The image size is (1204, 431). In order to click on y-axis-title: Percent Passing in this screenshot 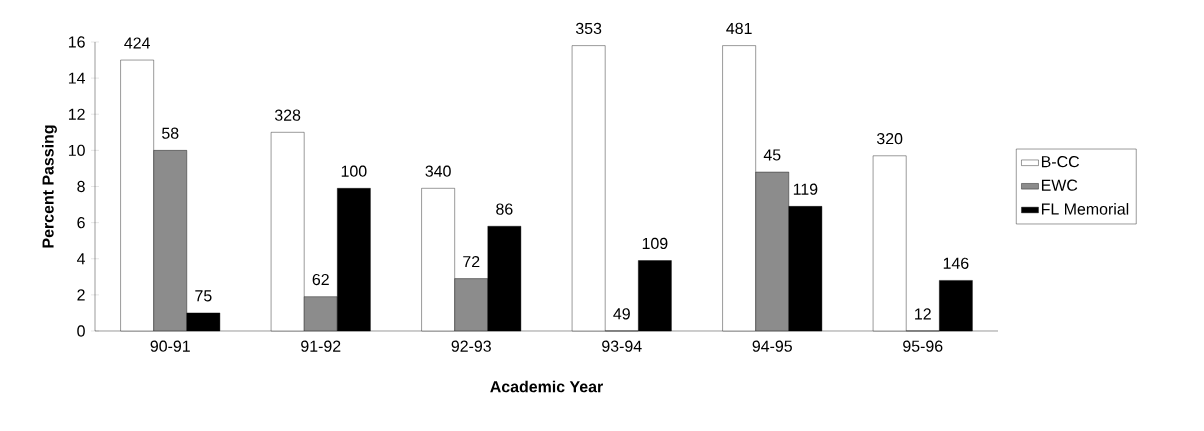, I will do `click(49, 186)`.